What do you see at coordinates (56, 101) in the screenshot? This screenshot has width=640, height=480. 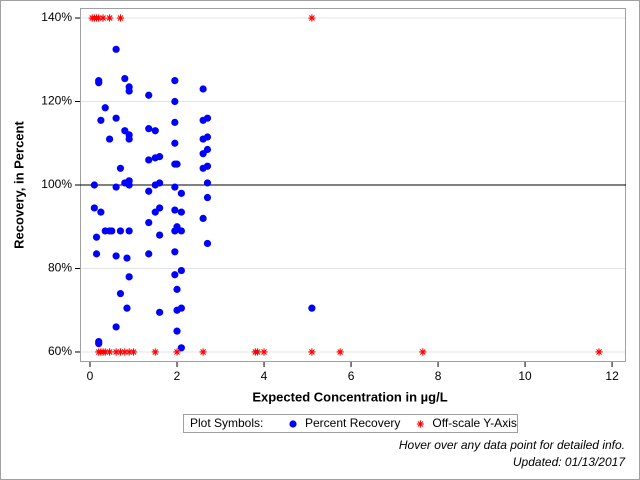 I see `y-tick-label: 120%` at bounding box center [56, 101].